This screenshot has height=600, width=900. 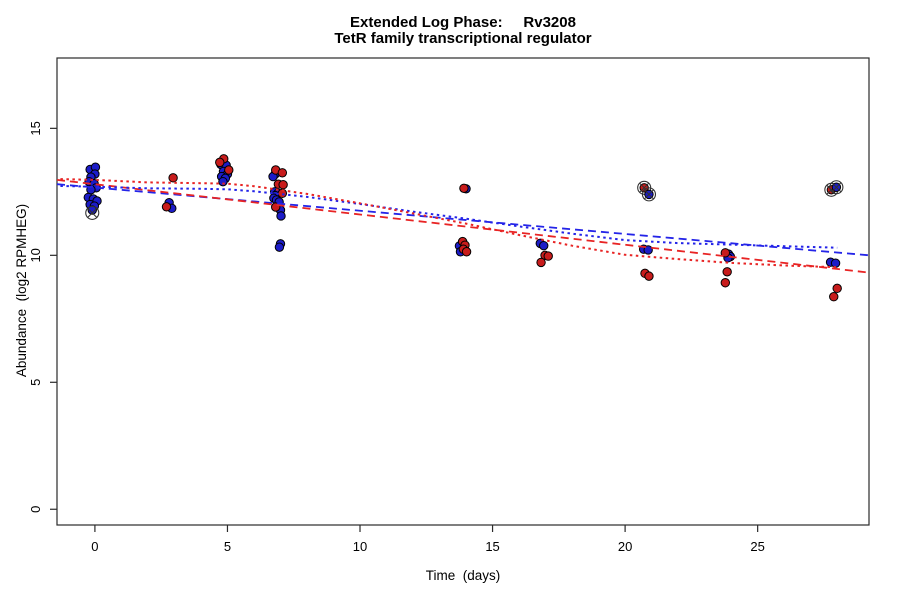 I want to click on x-tick-label: 20, so click(x=625, y=546).